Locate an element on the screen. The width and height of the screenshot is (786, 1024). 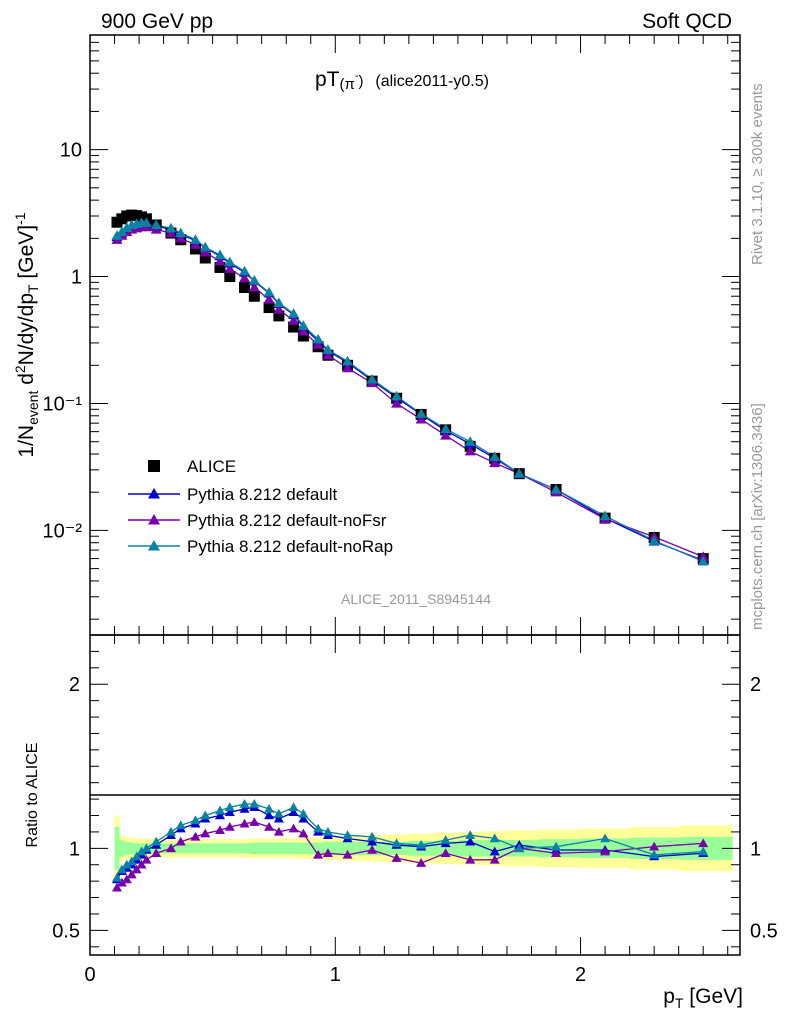
main-y-tick-label: 10⁻¹ is located at coordinates (63, 404).